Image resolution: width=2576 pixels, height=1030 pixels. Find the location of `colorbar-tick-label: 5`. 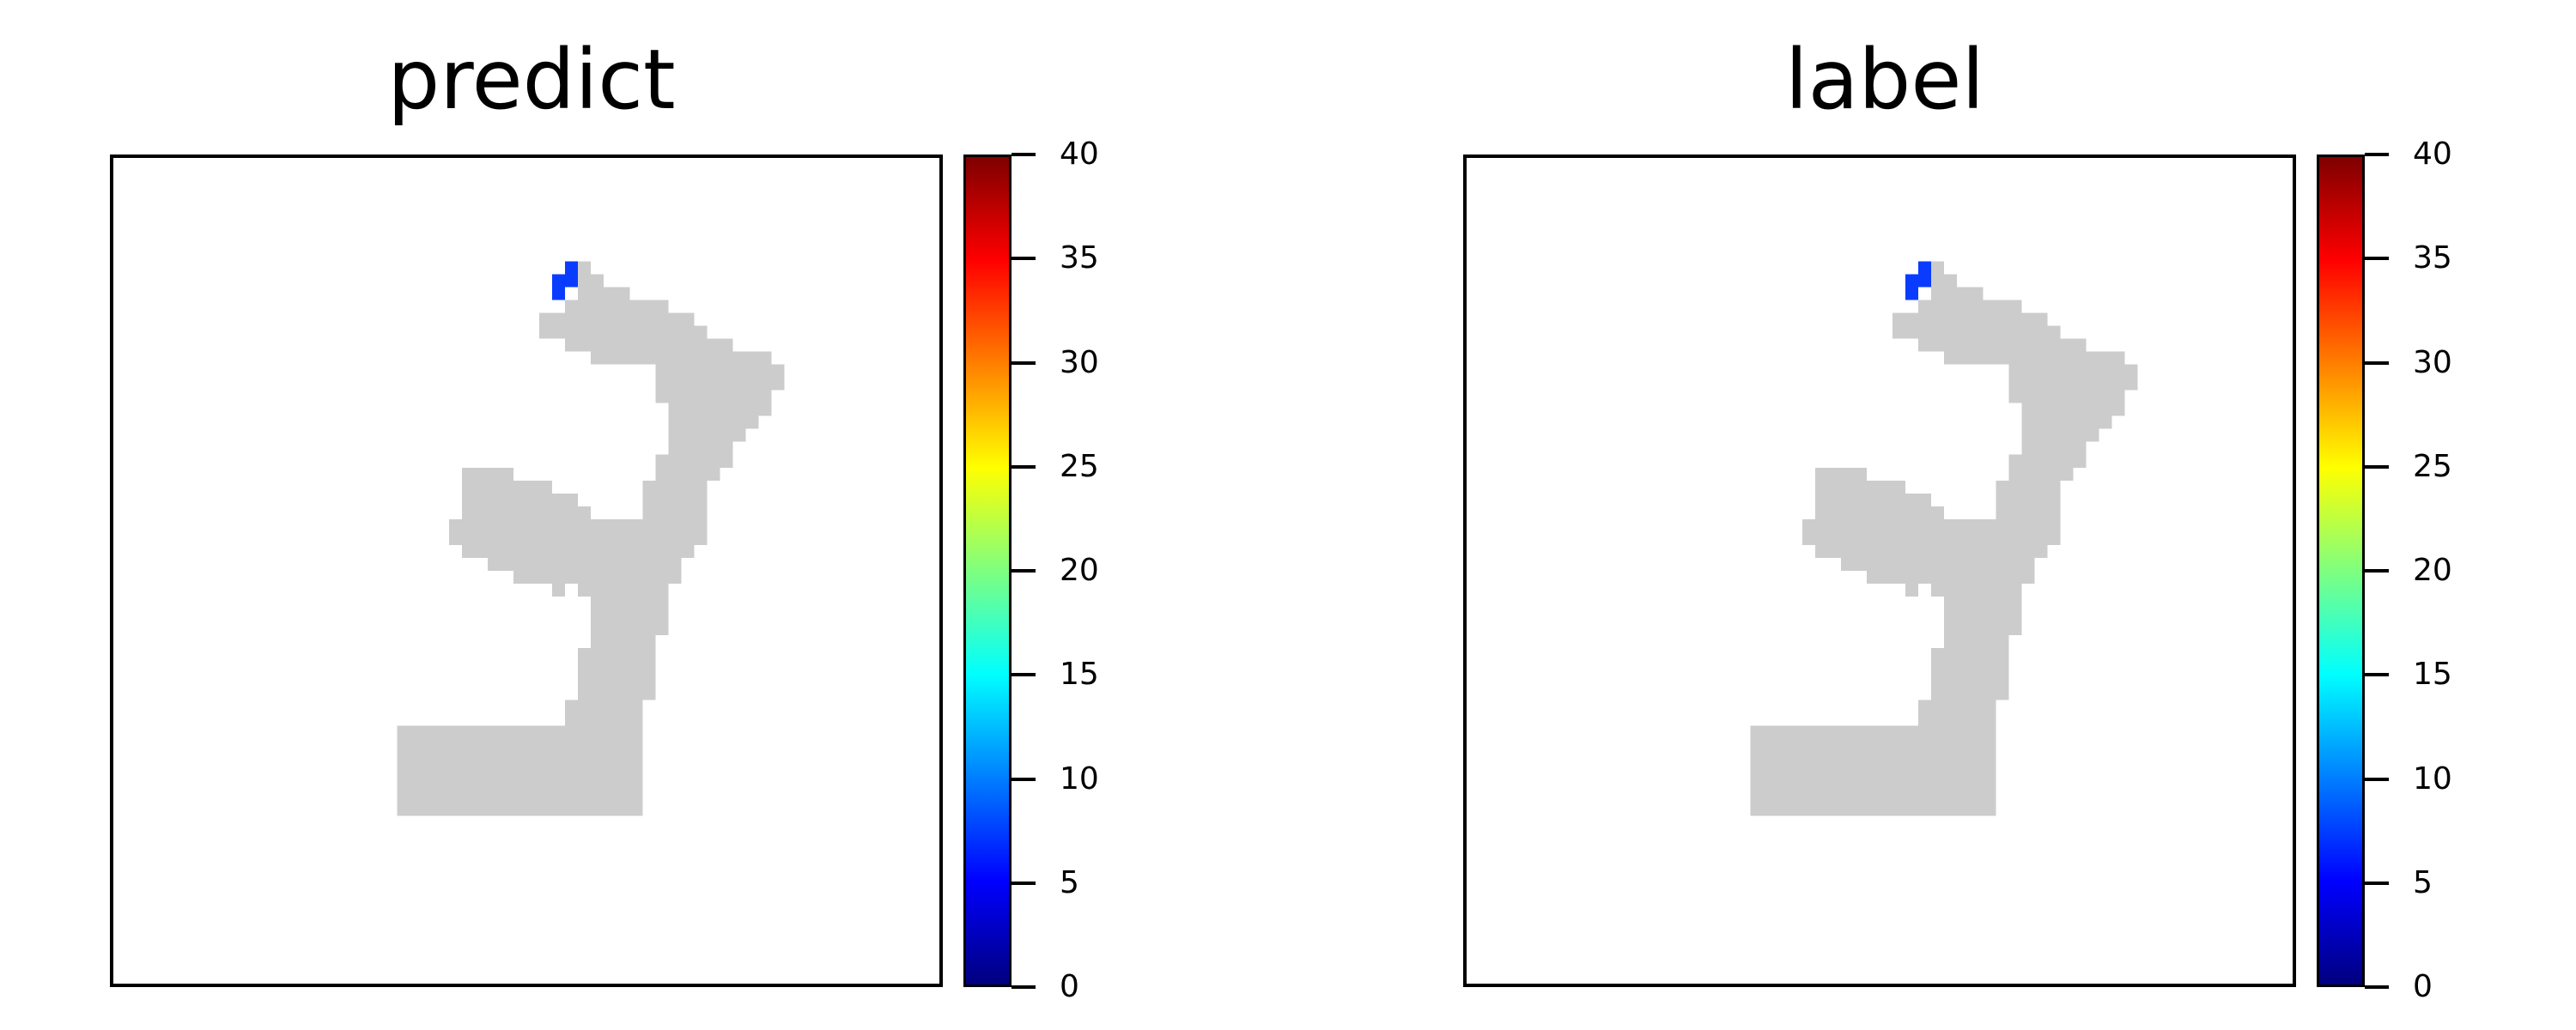

colorbar-tick-label: 5 is located at coordinates (1069, 882).